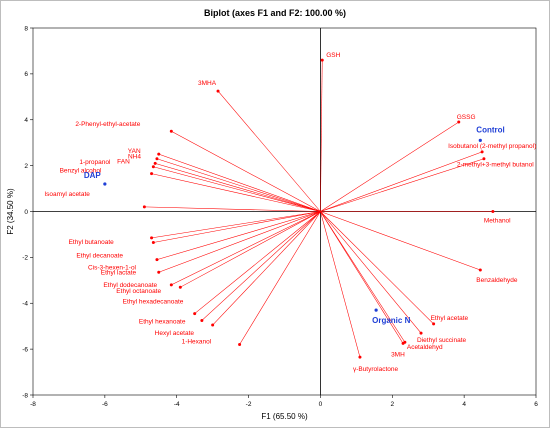 The width and height of the screenshot is (550, 428). I want to click on label-butyrolactone: γ-Butyrolactone, so click(376, 369).